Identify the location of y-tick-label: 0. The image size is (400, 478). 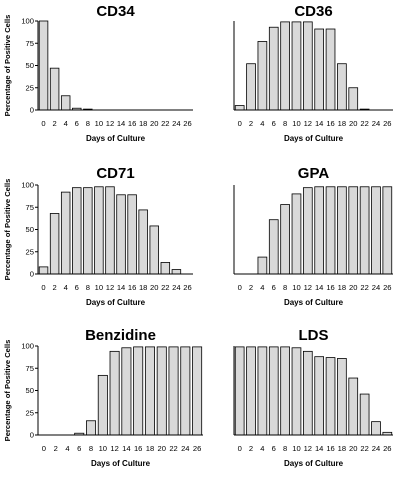
(32, 110).